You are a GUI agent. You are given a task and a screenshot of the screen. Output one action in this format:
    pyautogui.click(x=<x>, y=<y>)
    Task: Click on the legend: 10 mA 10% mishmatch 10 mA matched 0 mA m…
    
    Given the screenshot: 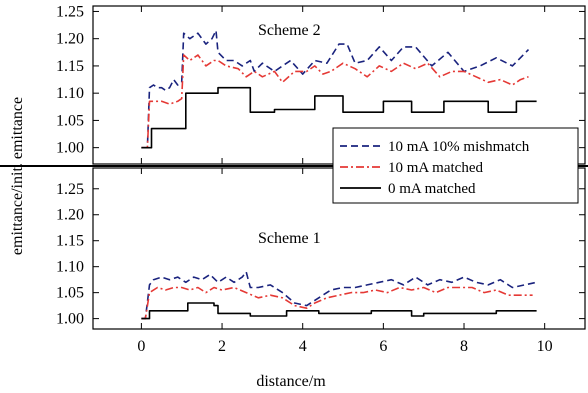 What is the action you would take?
    pyautogui.click(x=455, y=165)
    